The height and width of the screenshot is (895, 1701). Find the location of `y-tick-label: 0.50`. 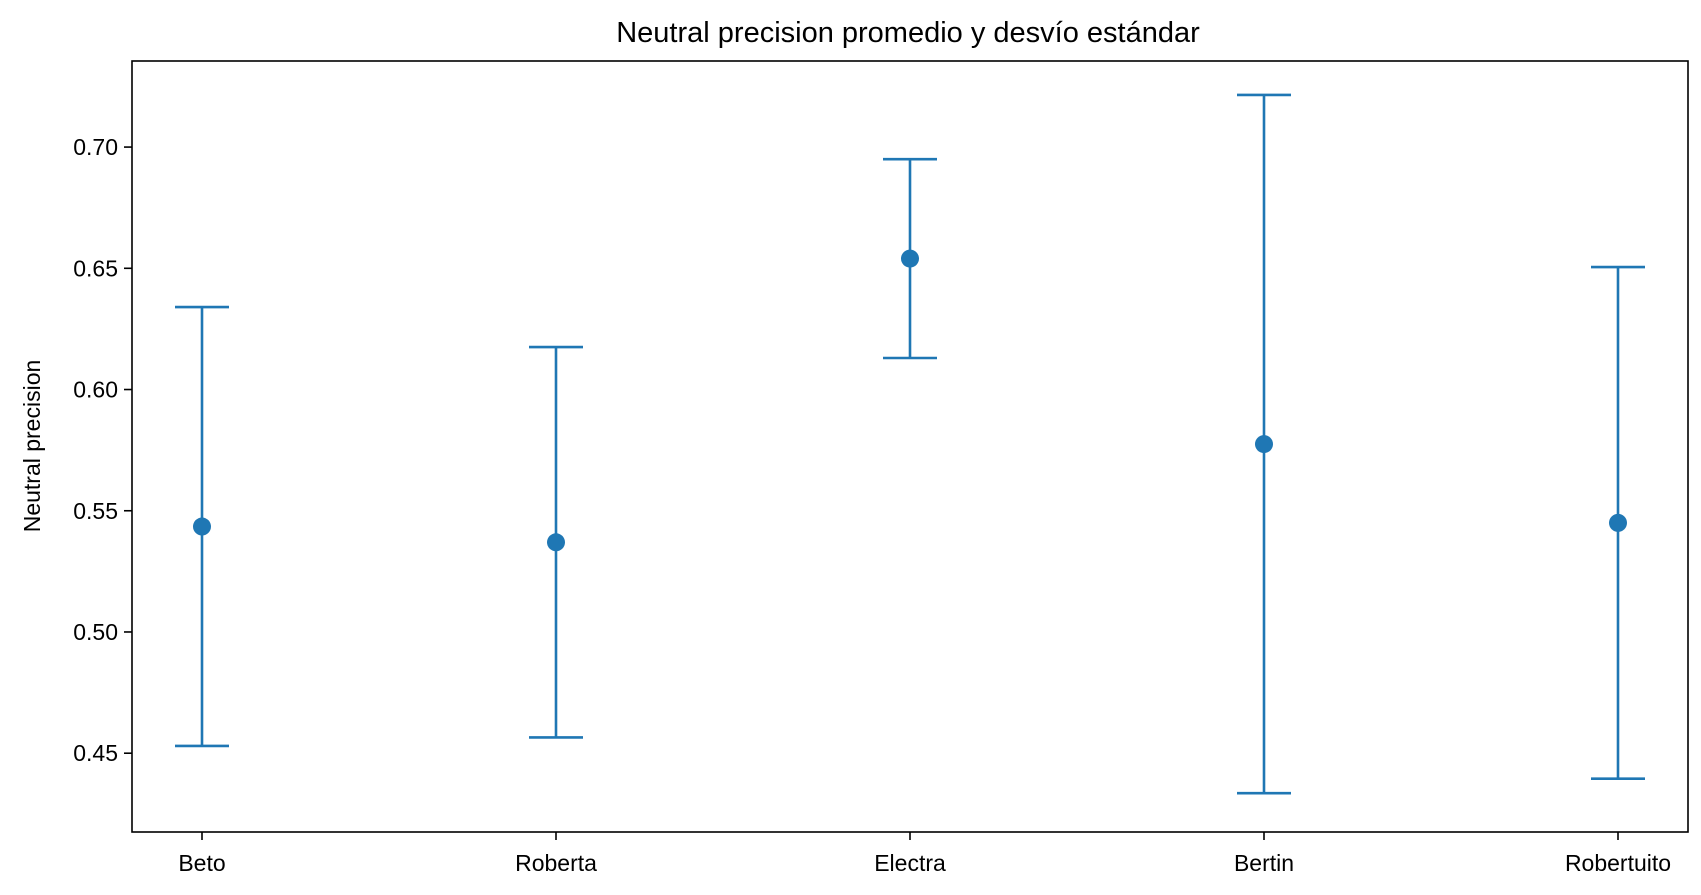

y-tick-label: 0.50 is located at coordinates (95, 632).